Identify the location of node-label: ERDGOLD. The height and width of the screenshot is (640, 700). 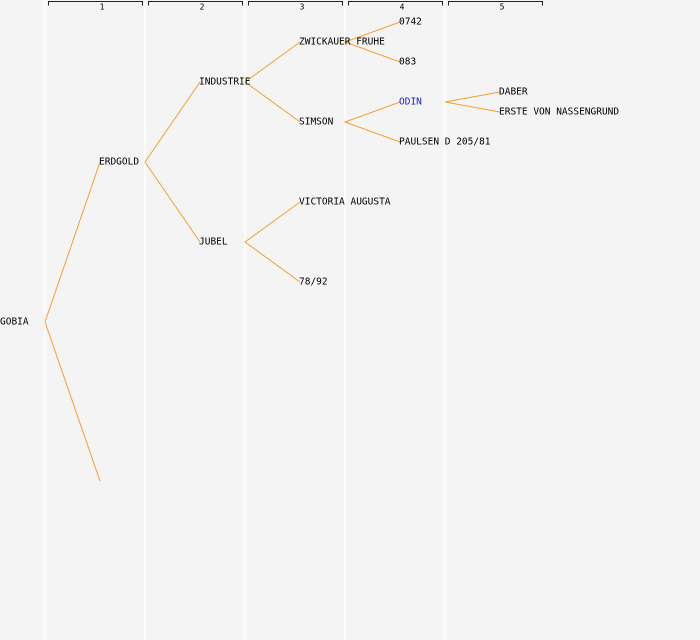
(119, 162).